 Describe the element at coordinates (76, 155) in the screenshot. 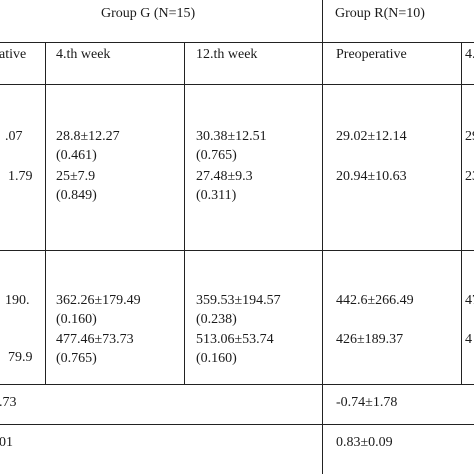

I see `cell: (0.461)` at that location.